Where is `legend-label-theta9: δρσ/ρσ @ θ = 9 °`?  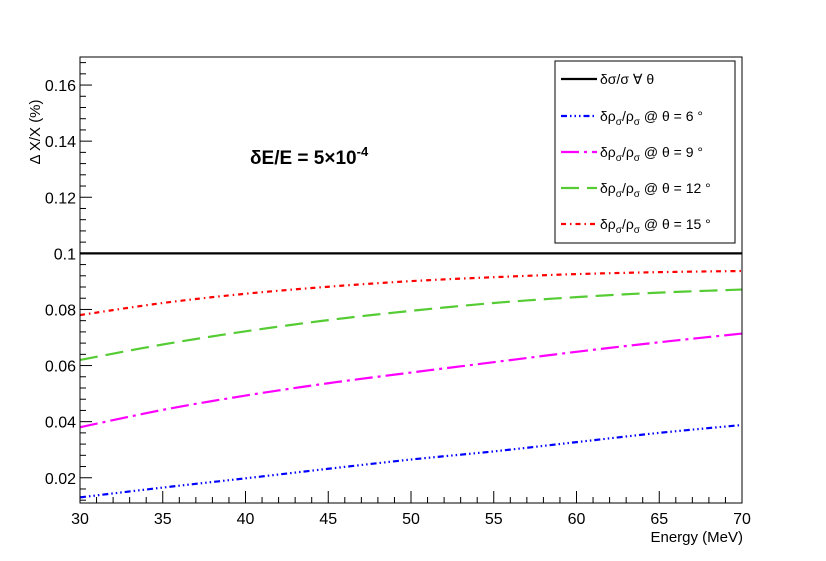 legend-label-theta9: δρσ/ρσ @ θ = 9 ° is located at coordinates (651, 154).